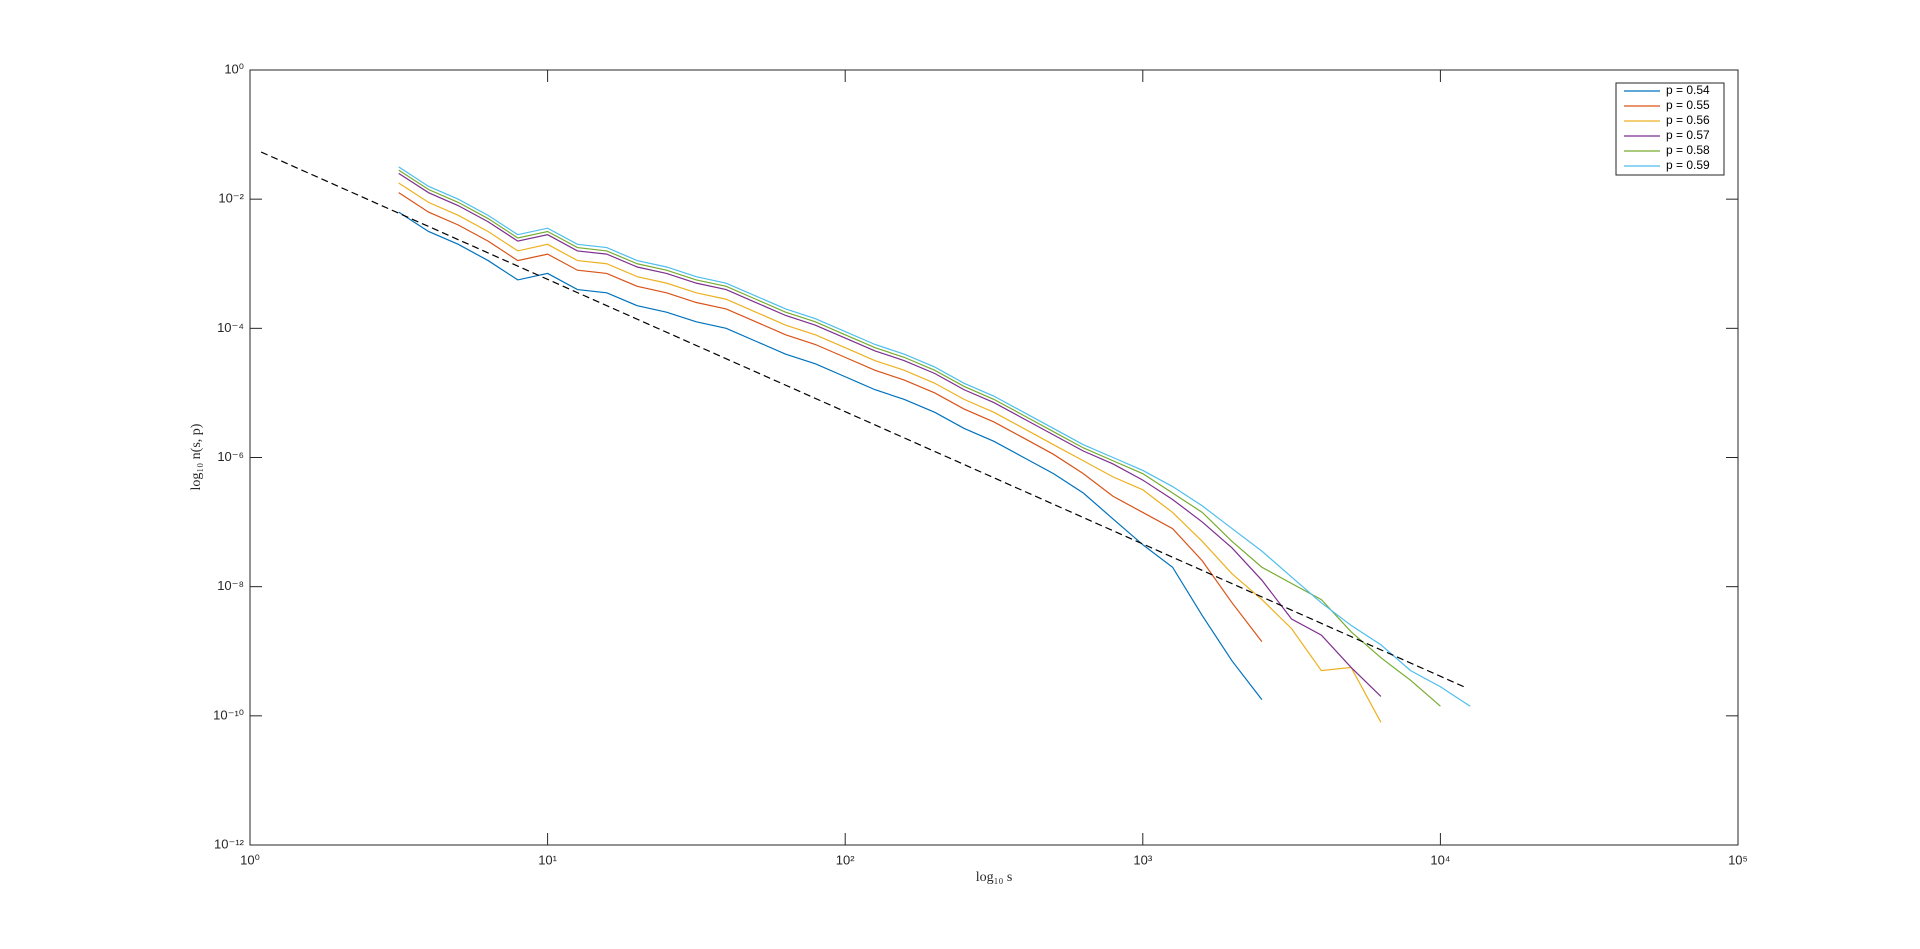  I want to click on legend-label: p = 0.57, so click(1688, 135).